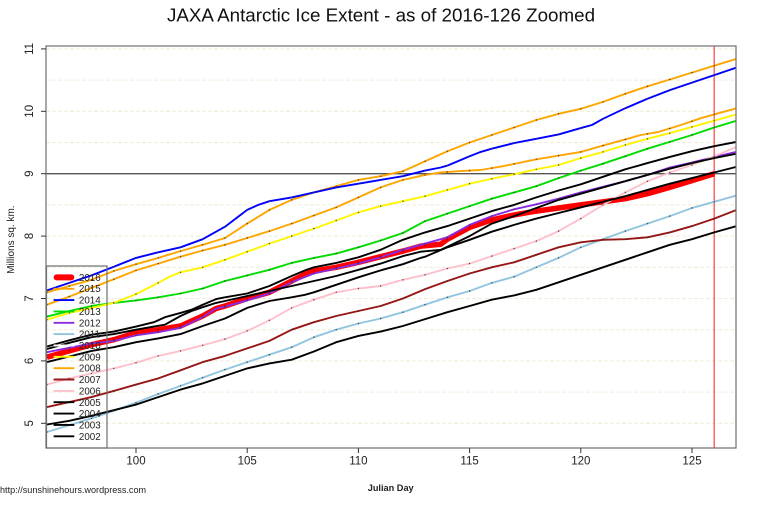 This screenshot has height=511, width=760. I want to click on svg-text: Millions sq. km., so click(11, 239).